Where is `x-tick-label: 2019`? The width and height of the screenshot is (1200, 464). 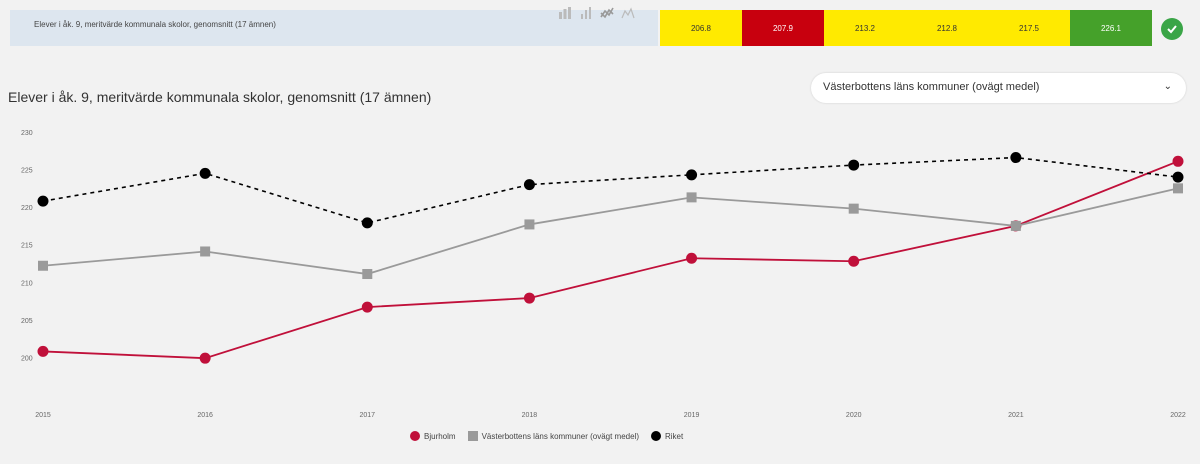
x-tick-label: 2019 is located at coordinates (692, 415).